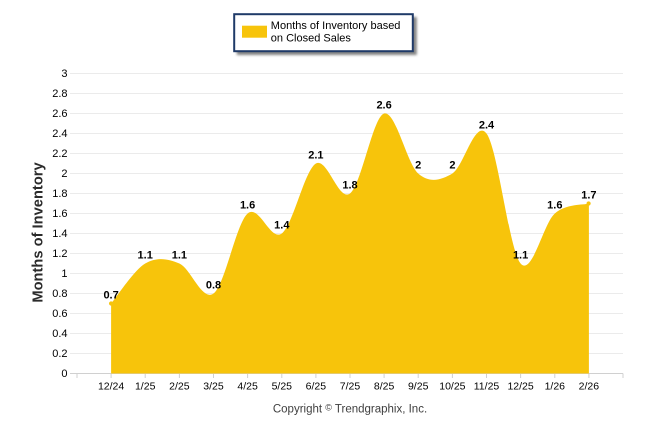  Describe the element at coordinates (418, 387) in the screenshot. I see `svg-text: 9/25` at that location.